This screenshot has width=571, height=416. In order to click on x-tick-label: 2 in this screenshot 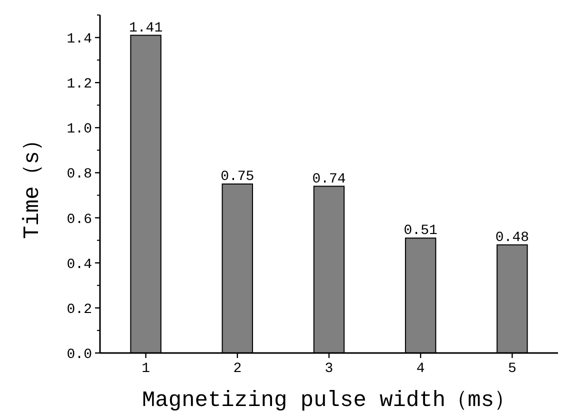, I will do `click(237, 369)`.